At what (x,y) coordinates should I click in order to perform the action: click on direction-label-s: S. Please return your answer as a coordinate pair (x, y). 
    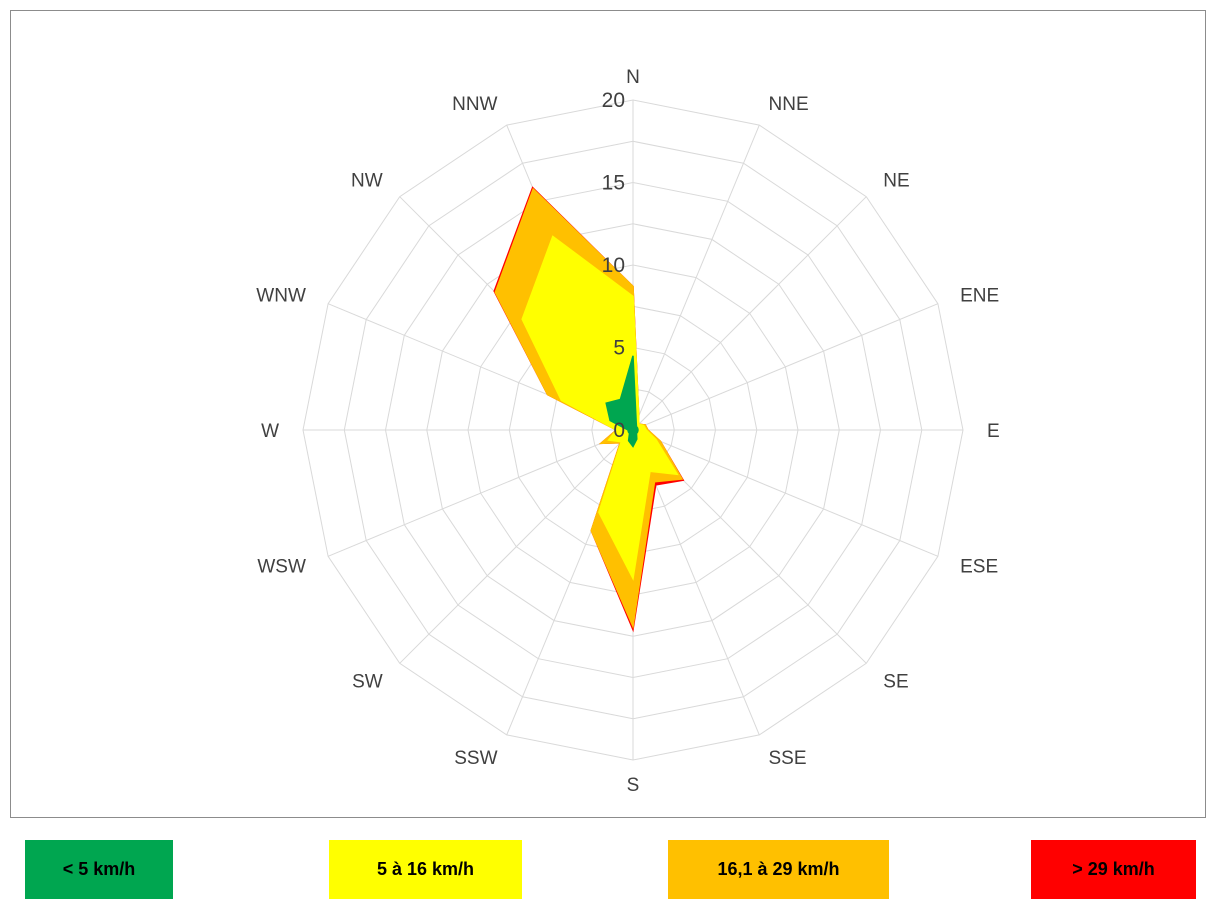
    Looking at the image, I should click on (633, 785).